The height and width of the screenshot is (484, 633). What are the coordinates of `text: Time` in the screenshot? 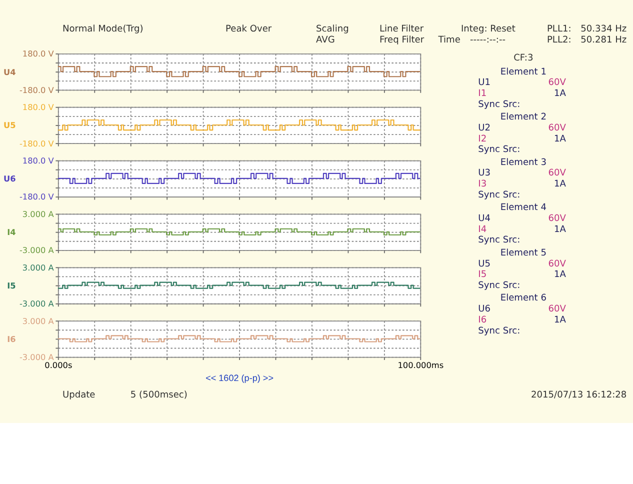 It's located at (449, 41).